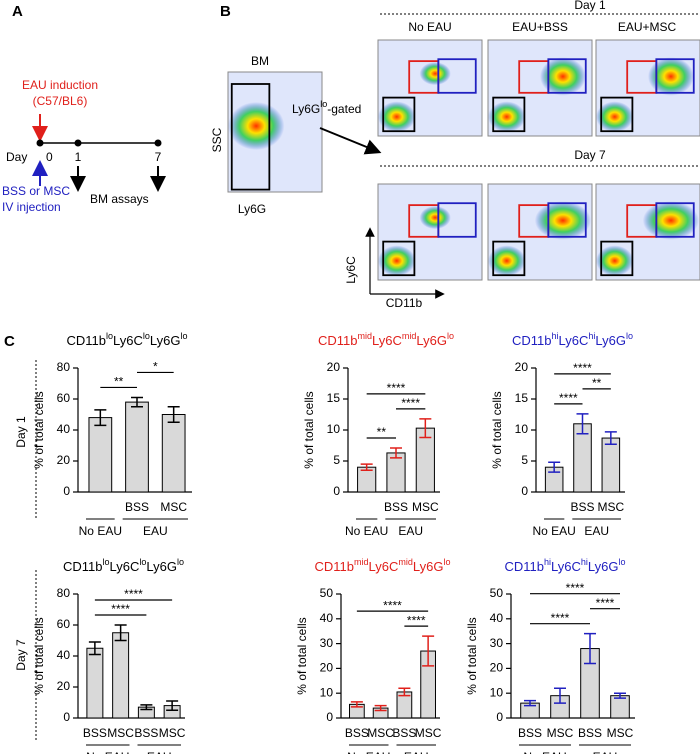 Image resolution: width=700 pixels, height=754 pixels. What do you see at coordinates (126, 339) in the screenshot?
I see `chart-title: CD11bloLy6CloLy6Glo` at bounding box center [126, 339].